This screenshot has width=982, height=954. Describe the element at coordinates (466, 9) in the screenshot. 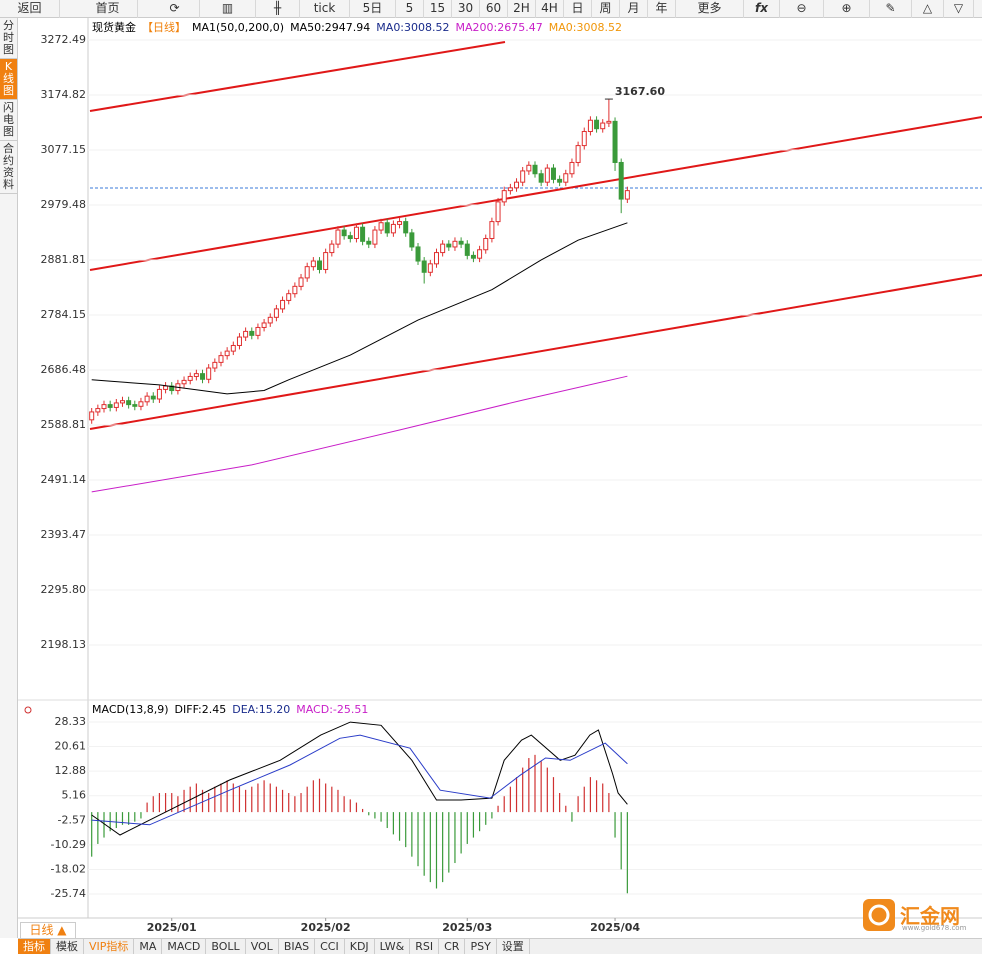

I see `period-button: 30` at that location.